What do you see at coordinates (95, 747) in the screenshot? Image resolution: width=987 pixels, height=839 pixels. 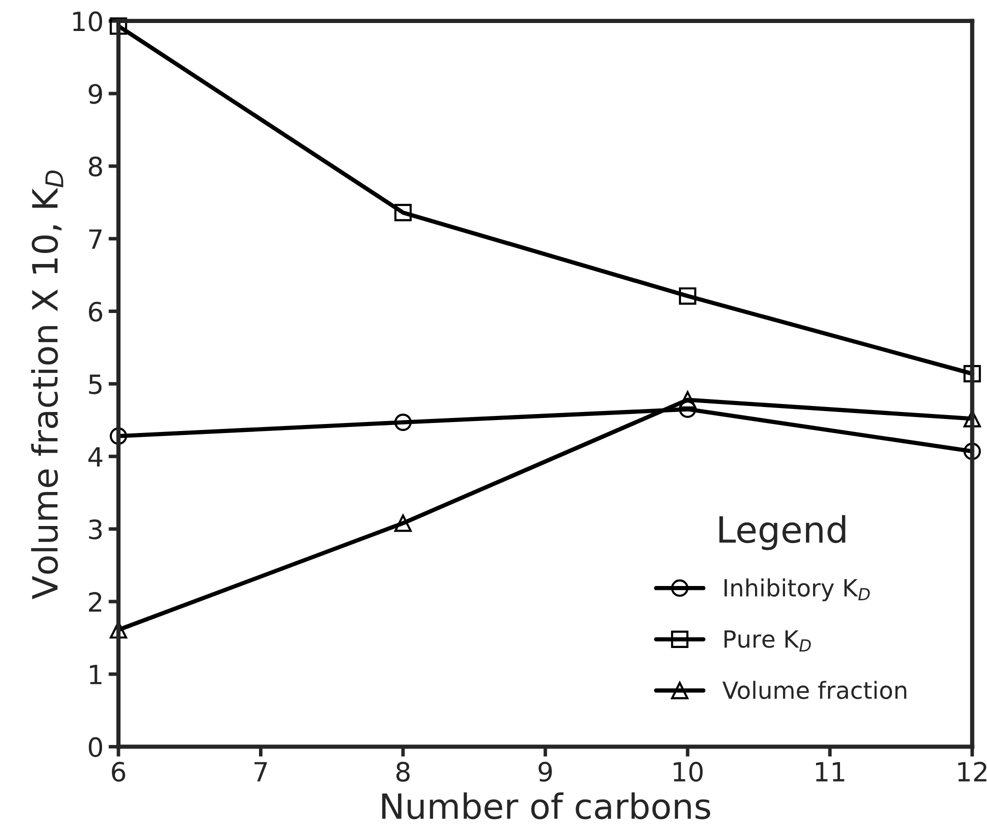 I see `y-tick-label: 0` at bounding box center [95, 747].